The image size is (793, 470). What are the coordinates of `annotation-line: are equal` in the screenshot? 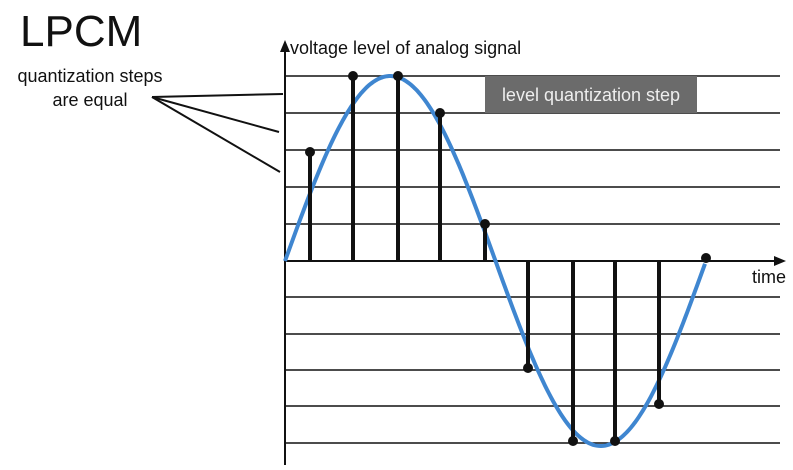 It's located at (89, 100).